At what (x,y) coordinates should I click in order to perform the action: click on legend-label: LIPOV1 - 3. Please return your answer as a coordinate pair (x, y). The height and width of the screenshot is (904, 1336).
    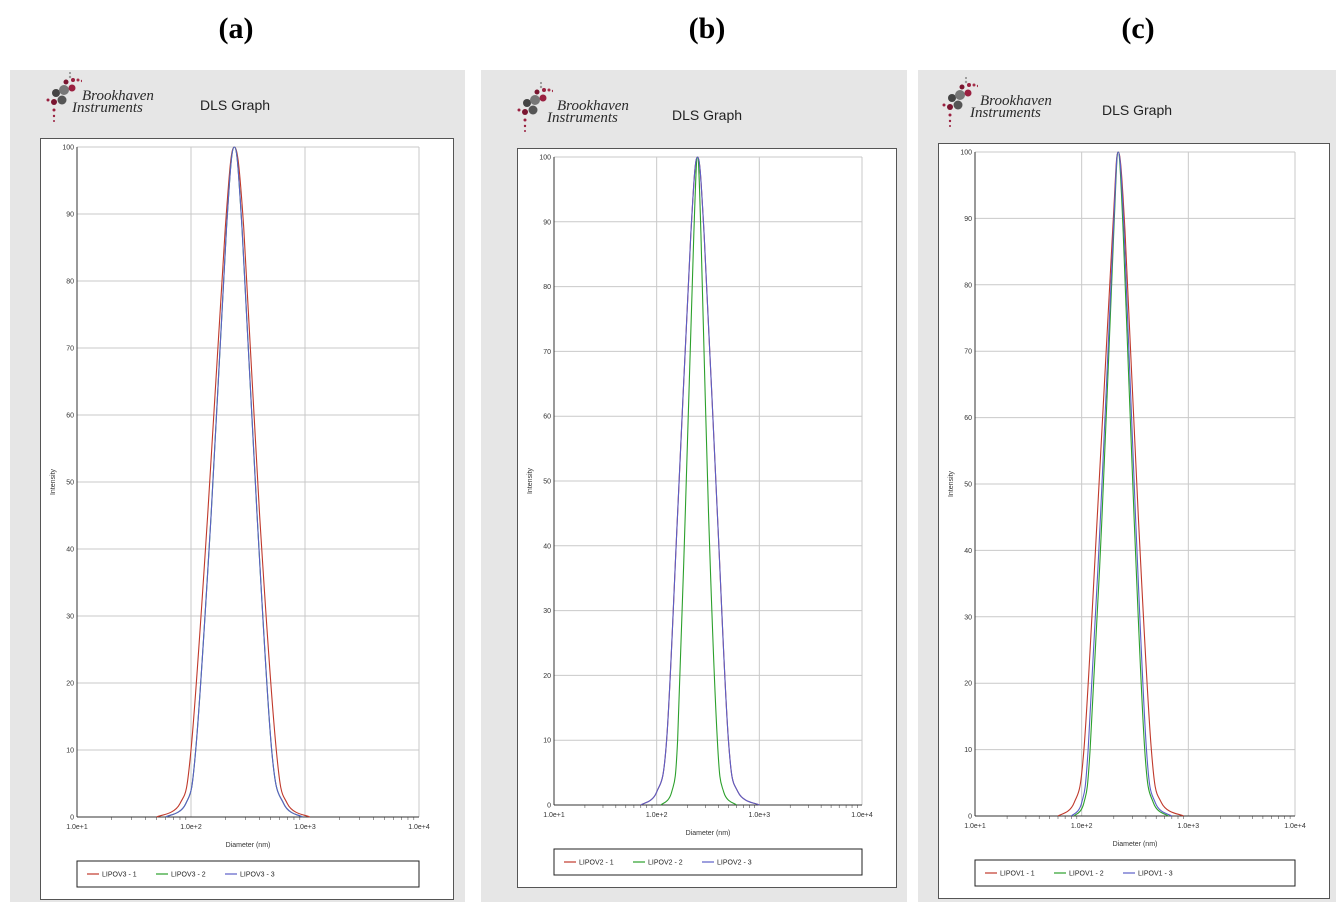
    Looking at the image, I should click on (1155, 874).